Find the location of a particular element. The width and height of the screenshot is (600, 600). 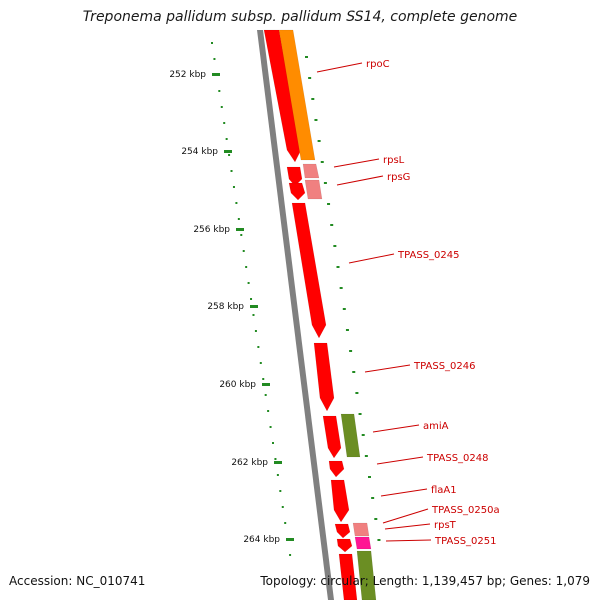

gene-label: flaA1 is located at coordinates (444, 490).